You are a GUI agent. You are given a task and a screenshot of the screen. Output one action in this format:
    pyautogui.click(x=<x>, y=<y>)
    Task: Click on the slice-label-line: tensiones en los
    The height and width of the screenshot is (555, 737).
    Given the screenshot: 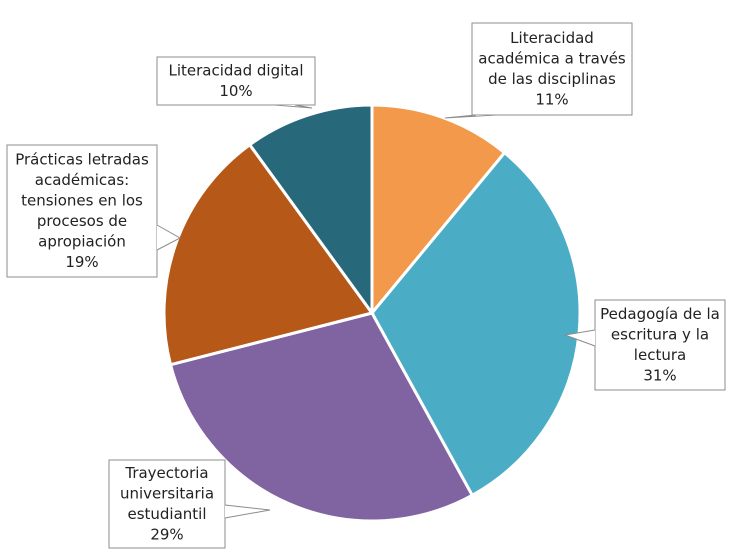 What is the action you would take?
    pyautogui.click(x=82, y=201)
    